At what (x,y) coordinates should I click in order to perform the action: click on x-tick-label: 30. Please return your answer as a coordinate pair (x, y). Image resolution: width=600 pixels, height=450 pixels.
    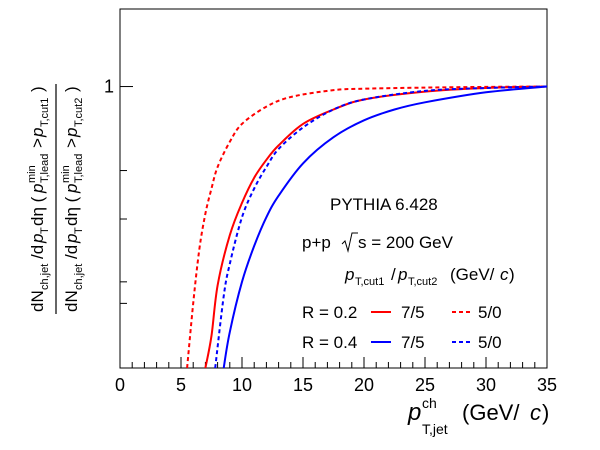
    Looking at the image, I should click on (486, 385).